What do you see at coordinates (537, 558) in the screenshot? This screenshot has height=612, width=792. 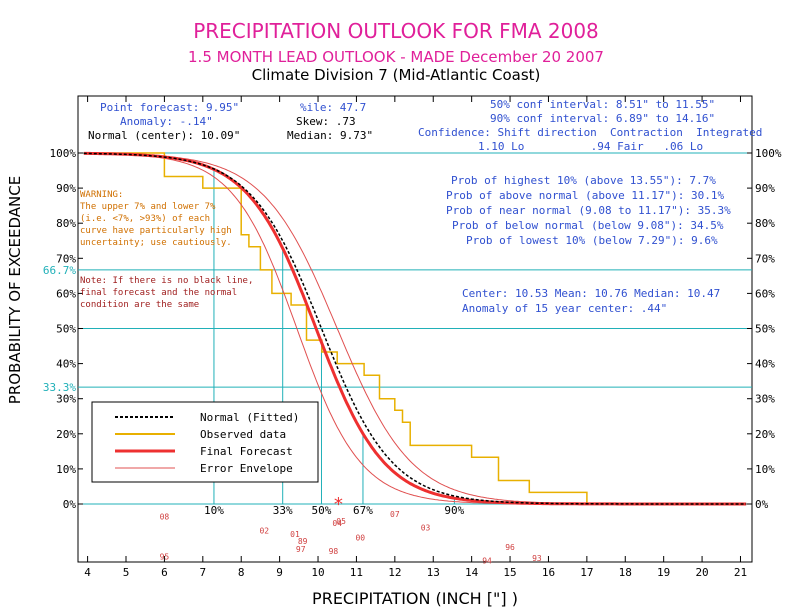 I see `year-label: 93` at bounding box center [537, 558].